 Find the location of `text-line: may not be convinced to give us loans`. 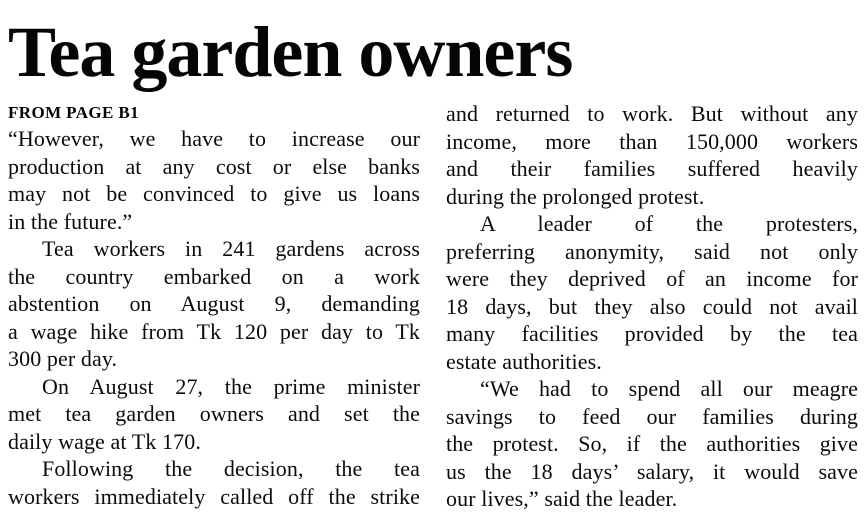

text-line: may not be convinced to give us loans is located at coordinates (214, 193).